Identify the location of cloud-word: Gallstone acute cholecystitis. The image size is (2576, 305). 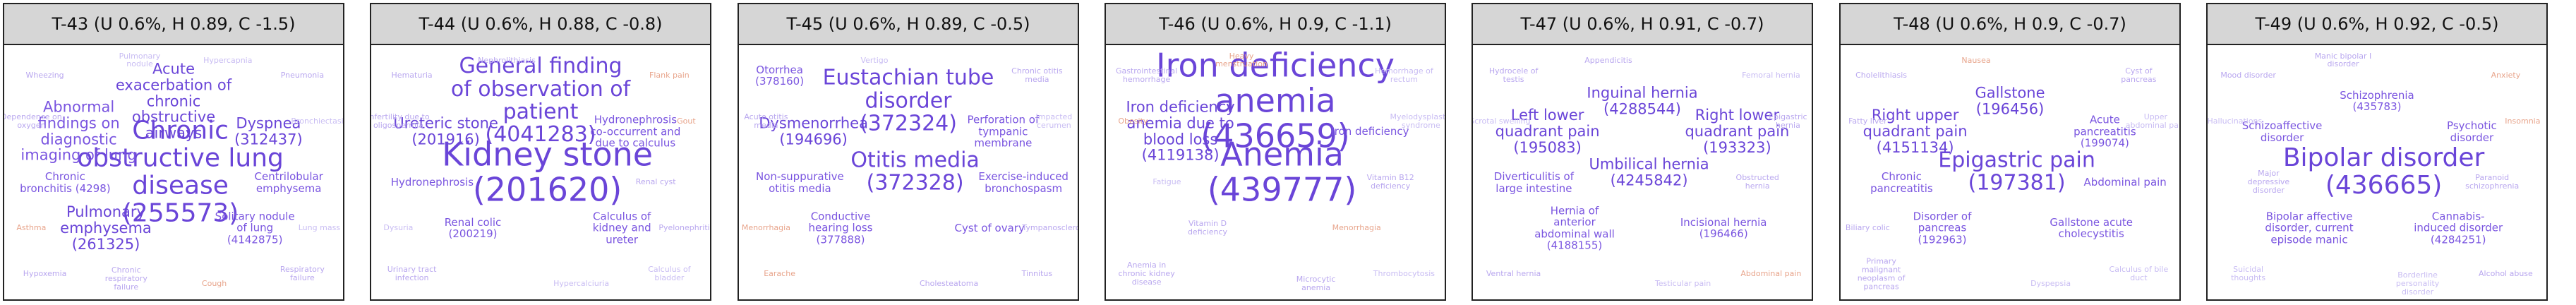
(2091, 228).